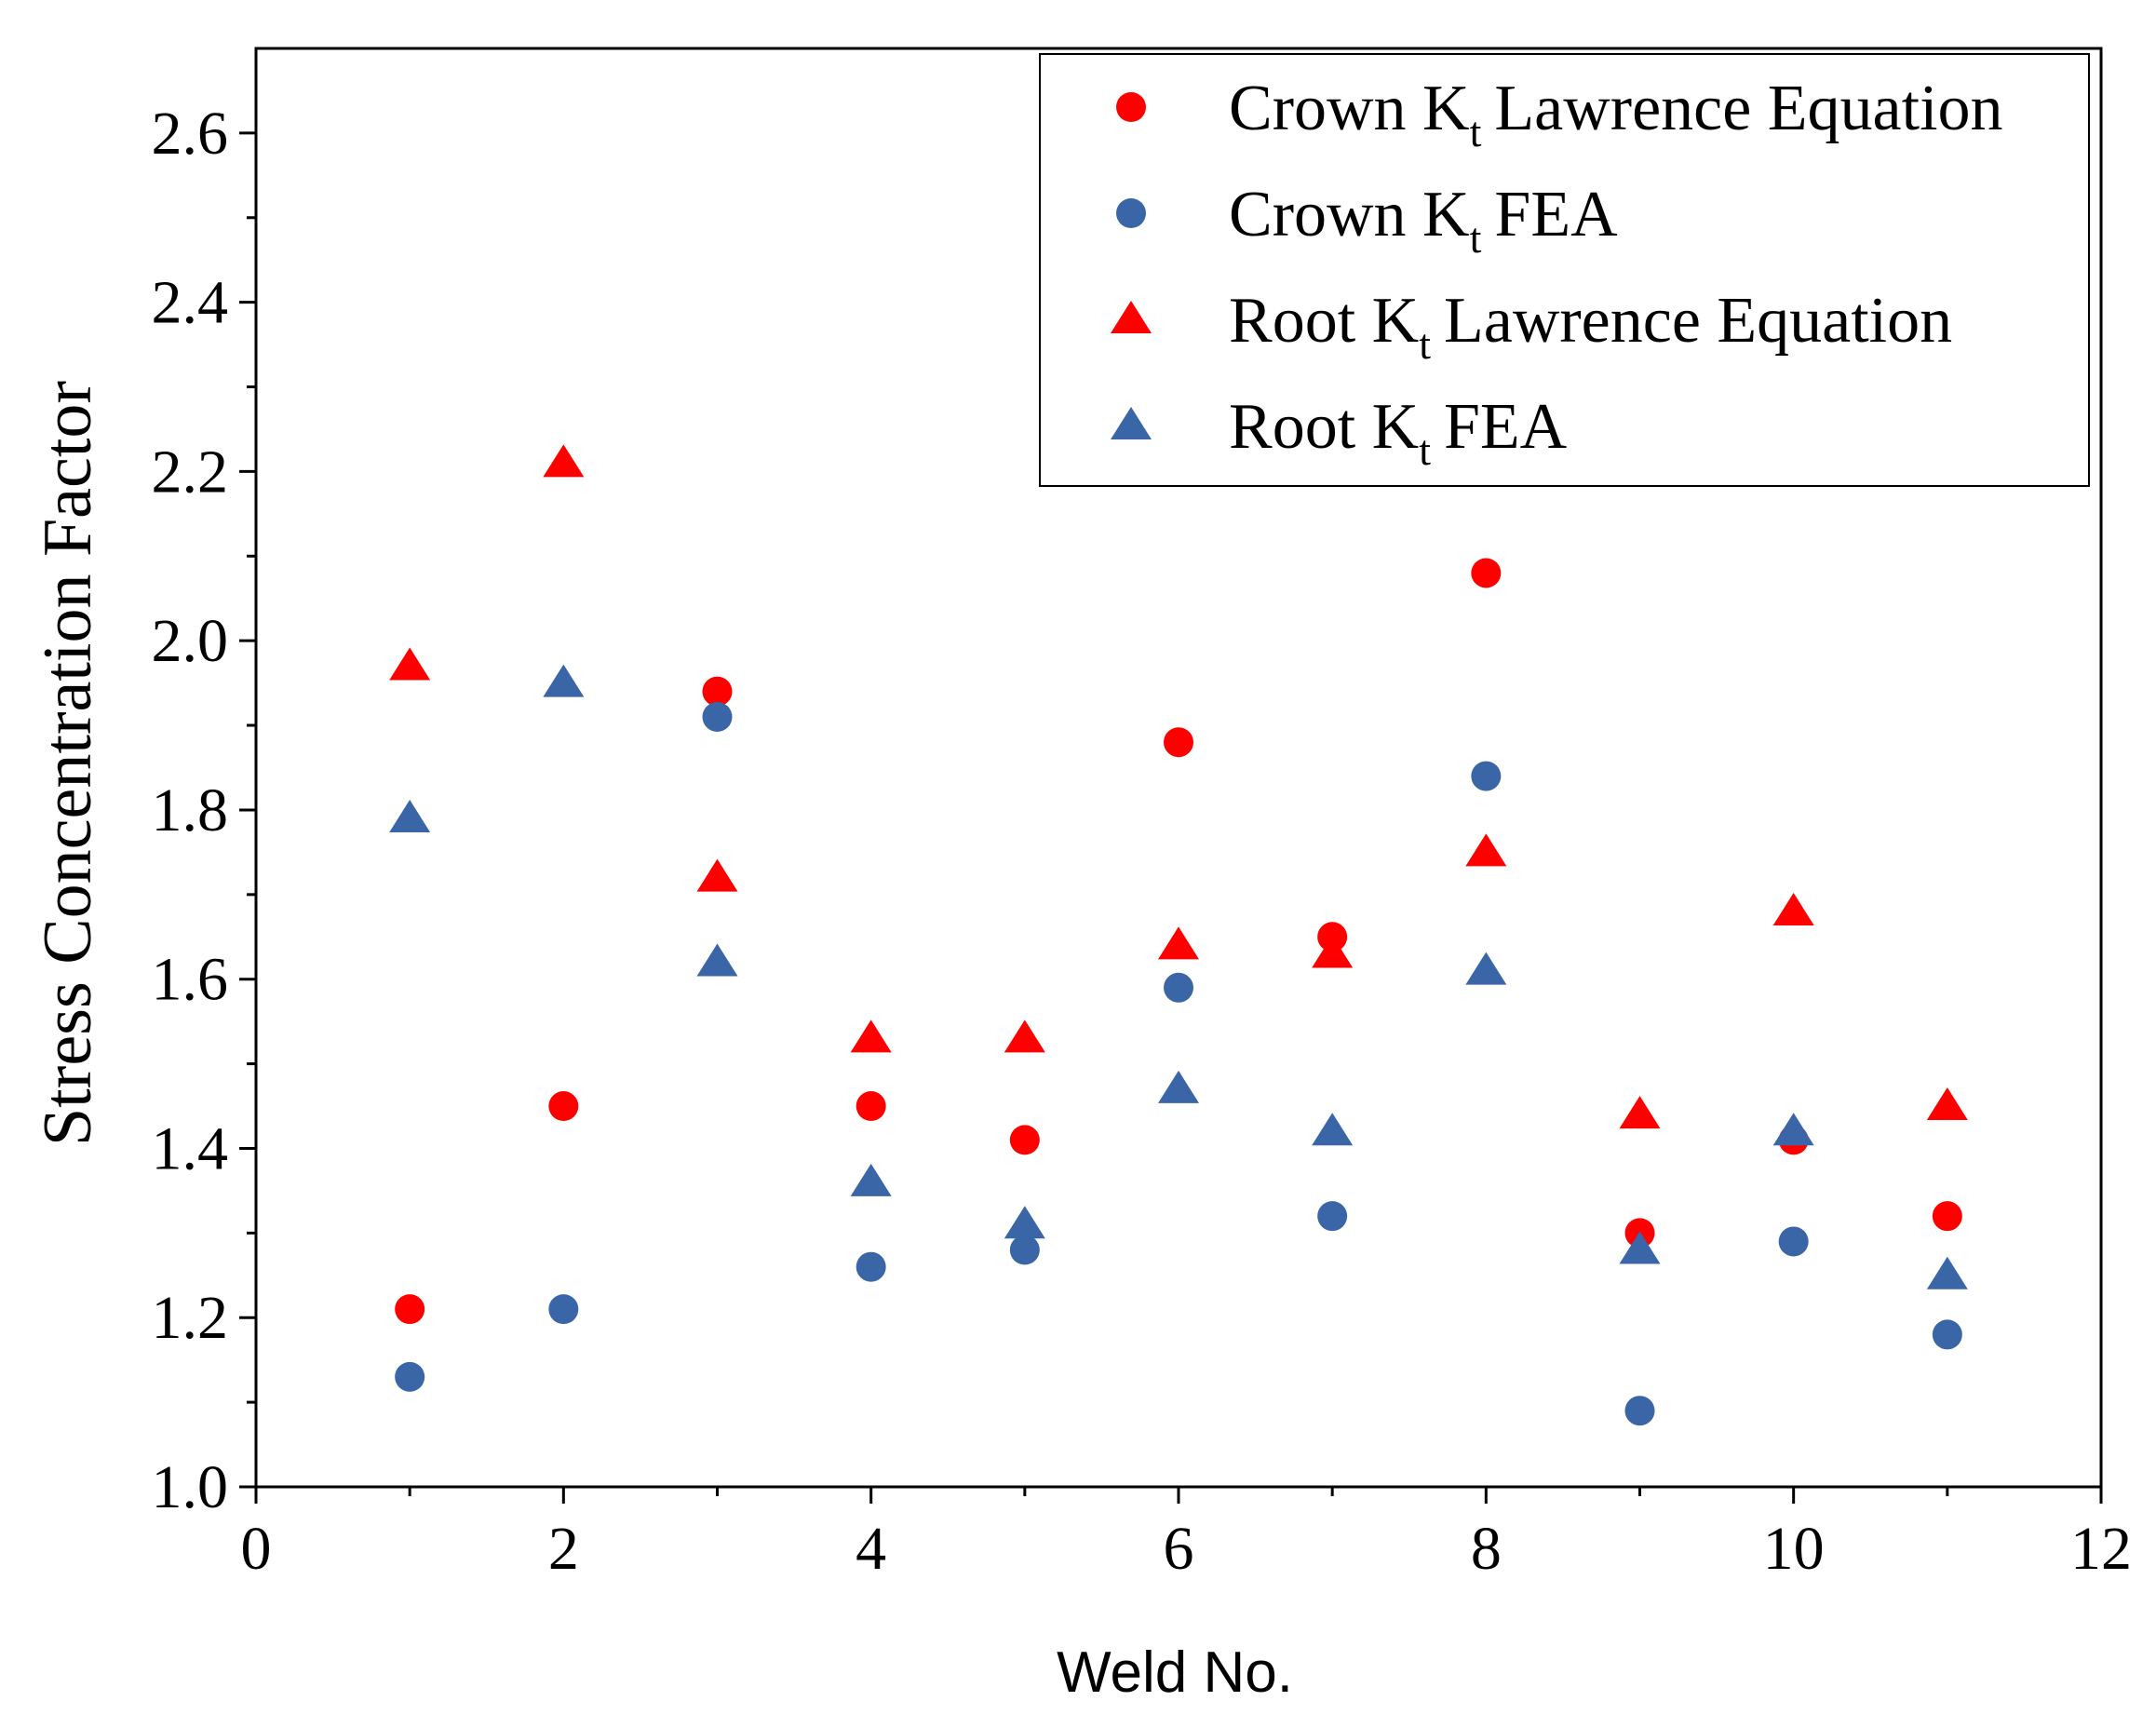  What do you see at coordinates (1794, 1549) in the screenshot?
I see `x-tick-label: 10` at bounding box center [1794, 1549].